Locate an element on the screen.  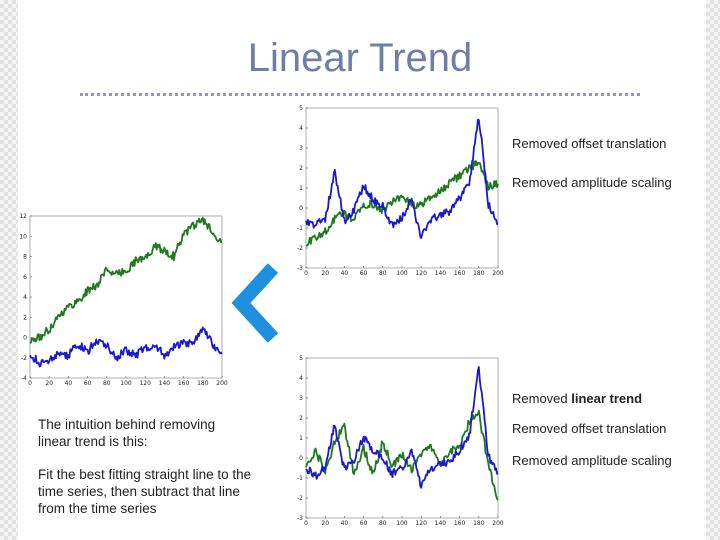
offset_amplitude_removed-plot-frame is located at coordinates (402, 188).